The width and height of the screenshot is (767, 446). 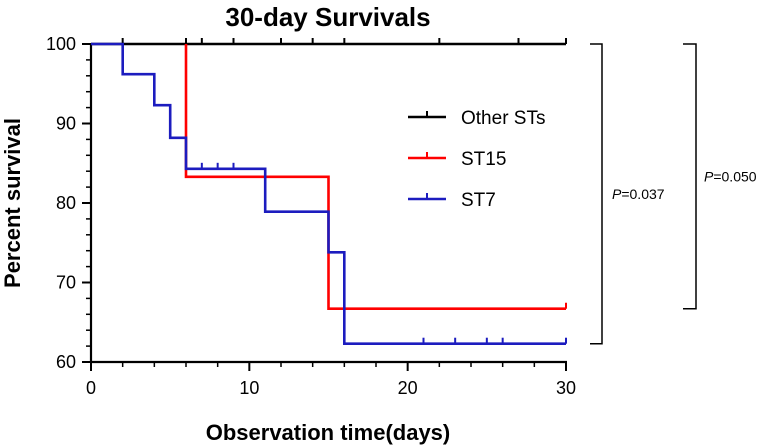 What do you see at coordinates (483, 159) in the screenshot?
I see `legend-label: ST15` at bounding box center [483, 159].